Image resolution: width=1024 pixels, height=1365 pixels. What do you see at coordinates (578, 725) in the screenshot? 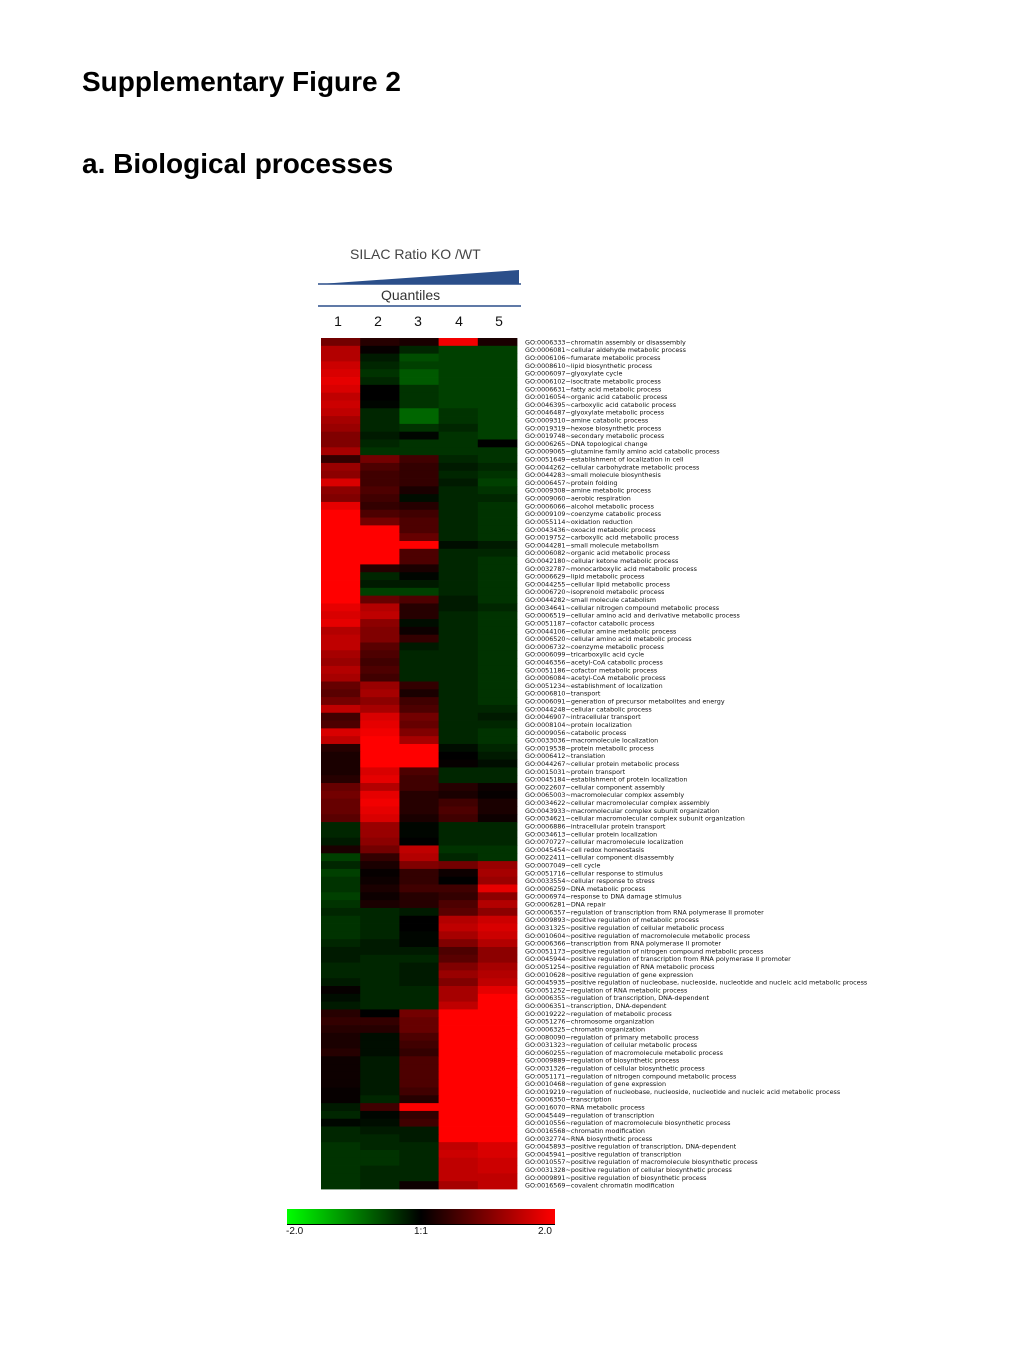
I see `heatmap-row-label: GO:0008104~protein localization` at bounding box center [578, 725].